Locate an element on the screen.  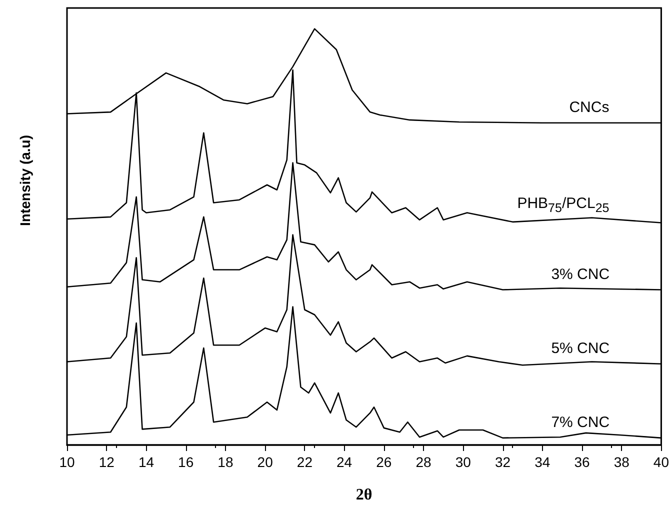
series-label: PHB$_{75}$/PCL$_{25}$ is located at coordinates (563, 204).